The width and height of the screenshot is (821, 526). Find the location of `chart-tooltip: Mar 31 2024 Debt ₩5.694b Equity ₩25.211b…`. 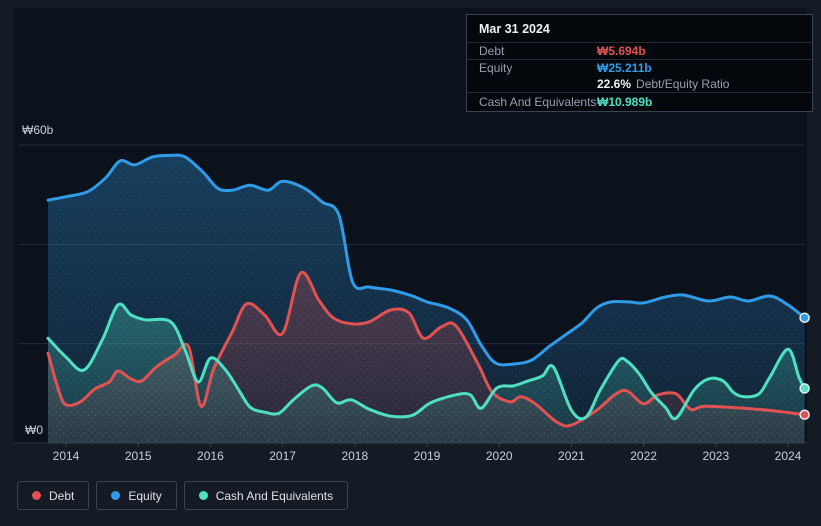

chart-tooltip: Mar 31 2024 Debt ₩5.694b Equity ₩25.211b… is located at coordinates (639, 63).